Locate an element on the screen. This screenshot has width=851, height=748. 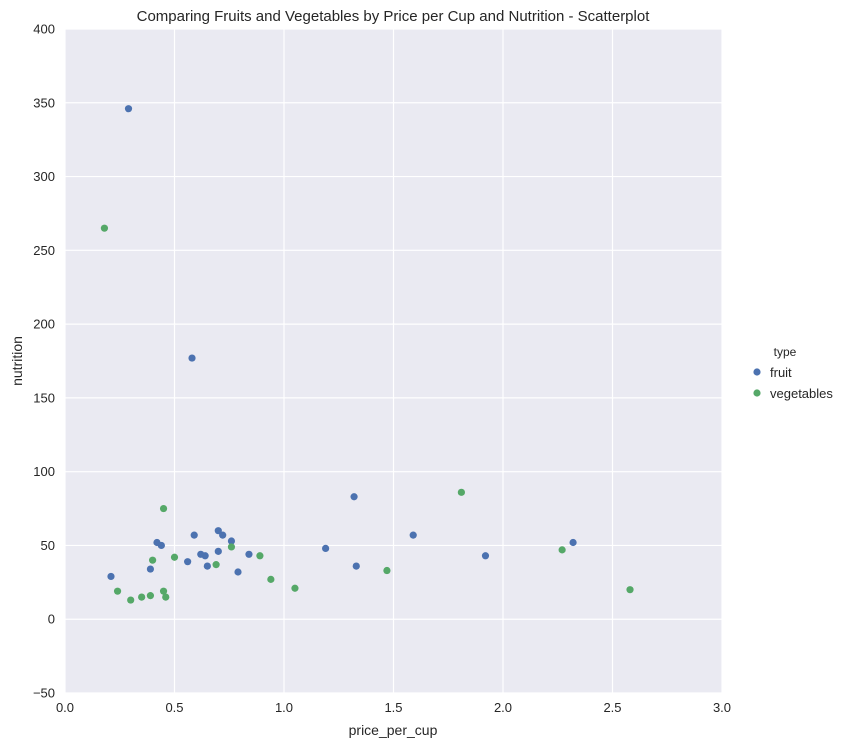
y-tick-label: 100 is located at coordinates (44, 471).